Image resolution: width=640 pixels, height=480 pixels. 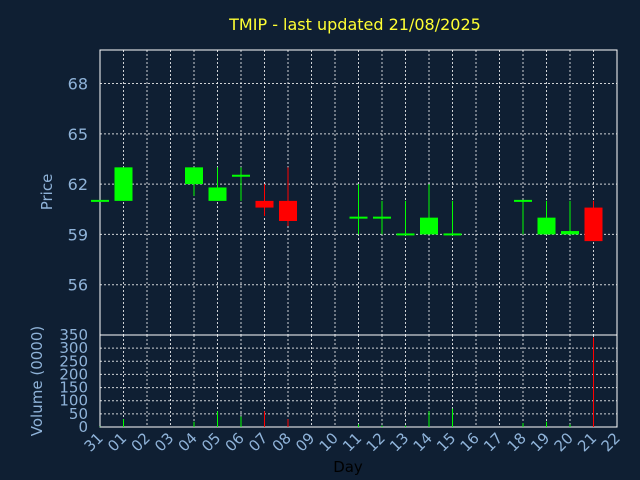 What do you see at coordinates (423, 442) in the screenshot?
I see `x-tick-label: 14` at bounding box center [423, 442].